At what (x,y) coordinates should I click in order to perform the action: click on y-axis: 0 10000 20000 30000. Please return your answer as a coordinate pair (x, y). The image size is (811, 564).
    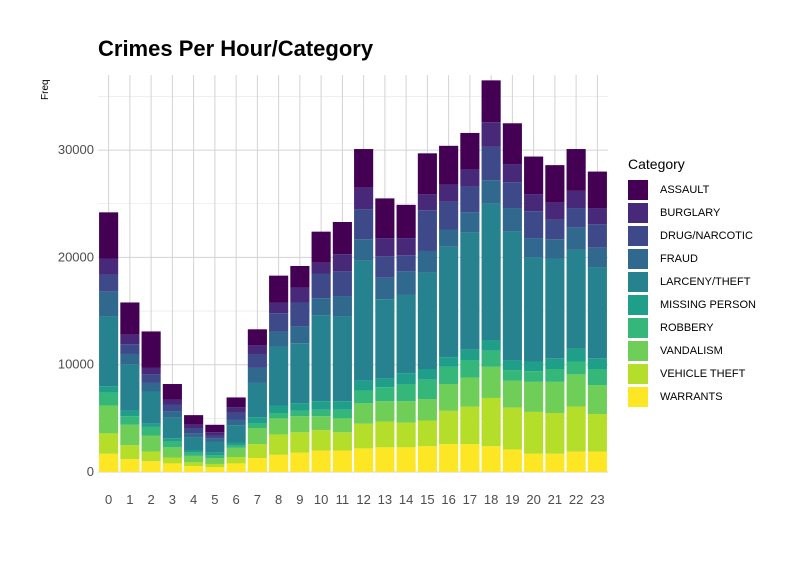
    Looking at the image, I should click on (76, 310).